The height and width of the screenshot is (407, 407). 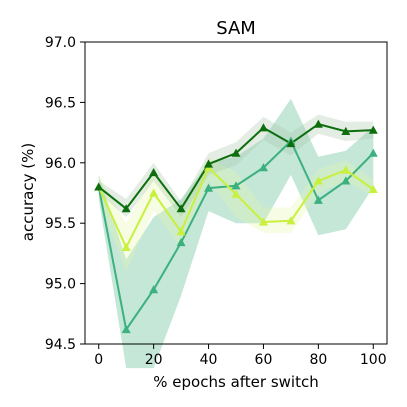 I want to click on x-tick-label: 0, so click(x=98, y=360).